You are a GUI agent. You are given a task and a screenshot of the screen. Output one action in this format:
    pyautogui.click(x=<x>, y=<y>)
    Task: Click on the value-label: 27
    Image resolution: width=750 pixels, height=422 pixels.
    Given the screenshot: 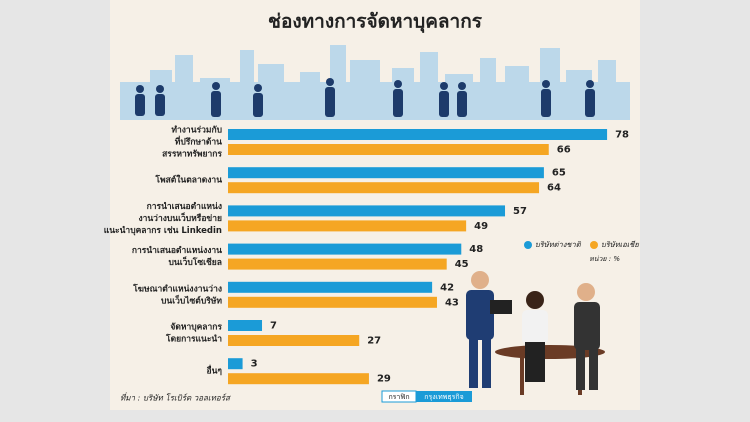 What is the action you would take?
    pyautogui.click(x=374, y=341)
    